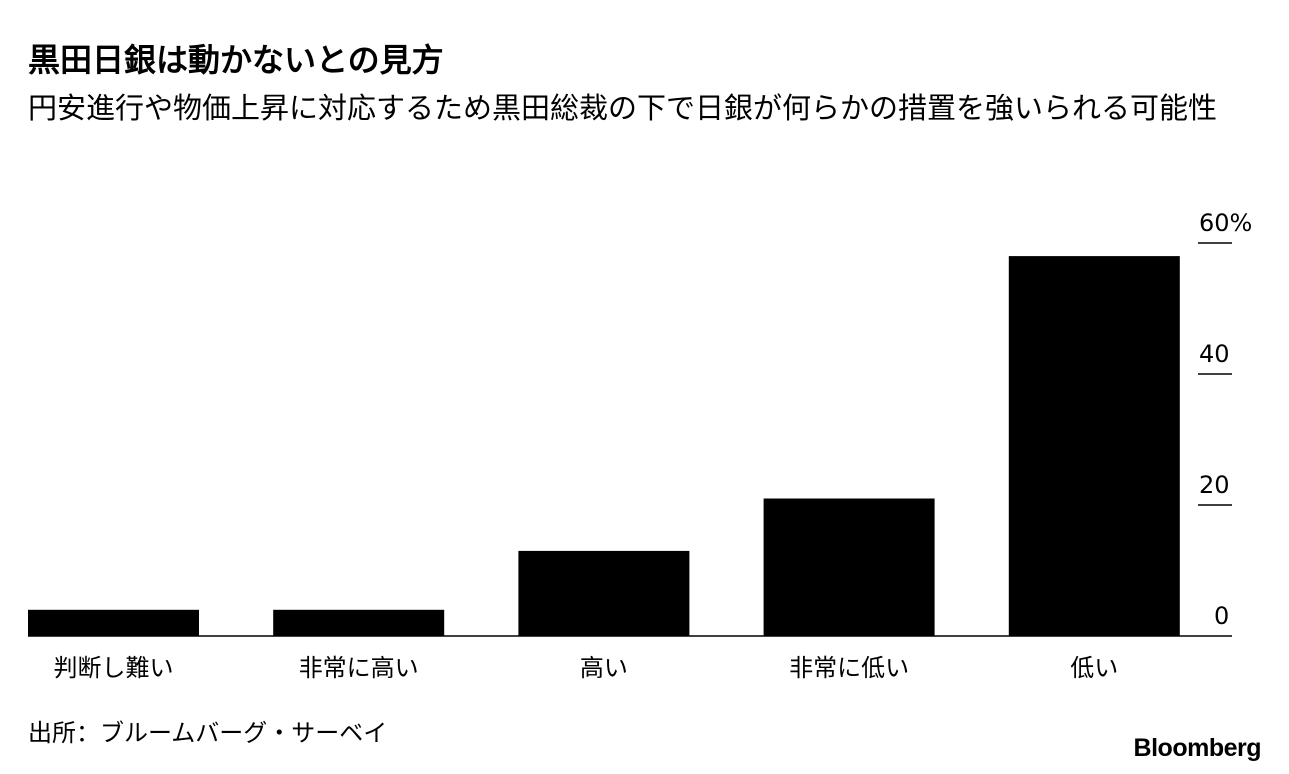  What do you see at coordinates (1214, 354) in the screenshot?
I see `y-tick-label: 40` at bounding box center [1214, 354].